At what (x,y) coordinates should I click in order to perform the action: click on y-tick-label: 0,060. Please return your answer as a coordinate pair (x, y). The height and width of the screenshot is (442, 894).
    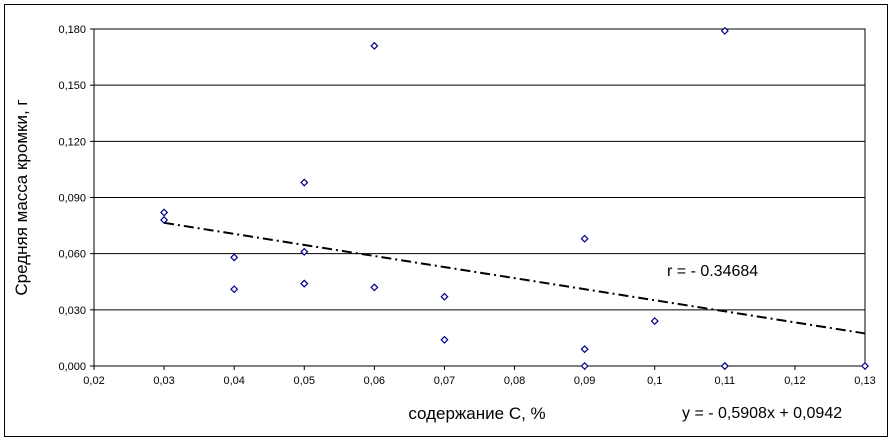
    Looking at the image, I should click on (72, 255).